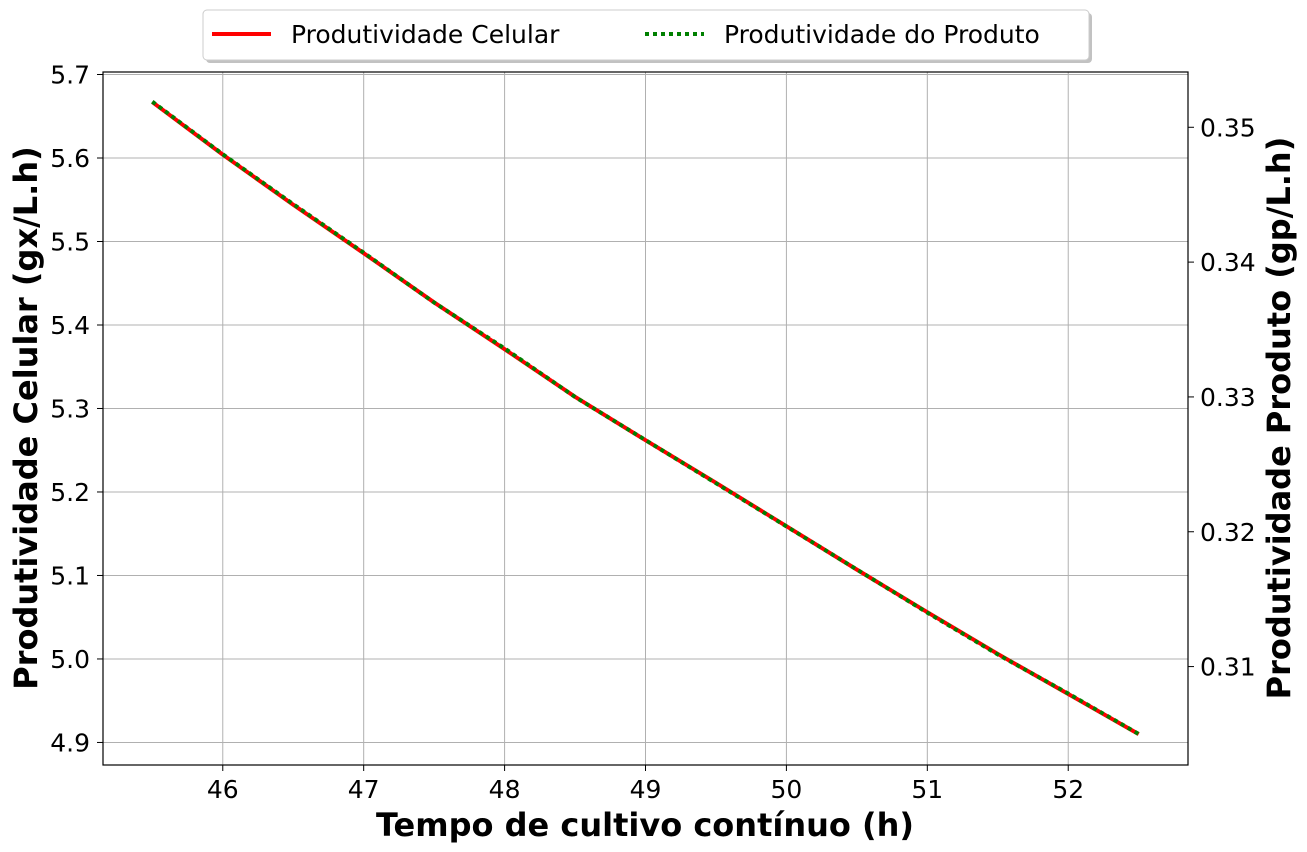 The width and height of the screenshot is (1307, 852). What do you see at coordinates (364, 789) in the screenshot?
I see `x-tick-label: 47` at bounding box center [364, 789].